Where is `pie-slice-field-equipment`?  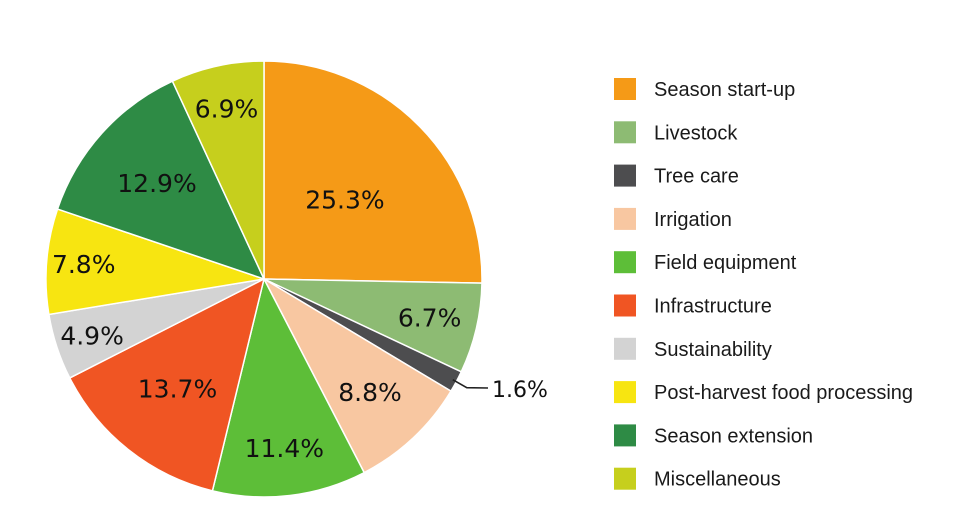
pie-slice-field-equipment is located at coordinates (288, 387).